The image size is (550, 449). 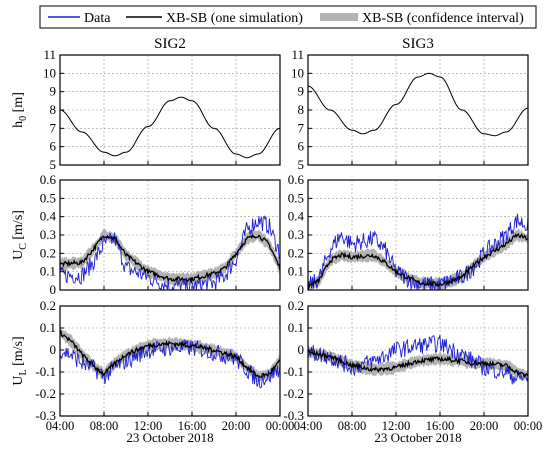 What do you see at coordinates (418, 44) in the screenshot?
I see `column-title-sig3: SIG3` at bounding box center [418, 44].